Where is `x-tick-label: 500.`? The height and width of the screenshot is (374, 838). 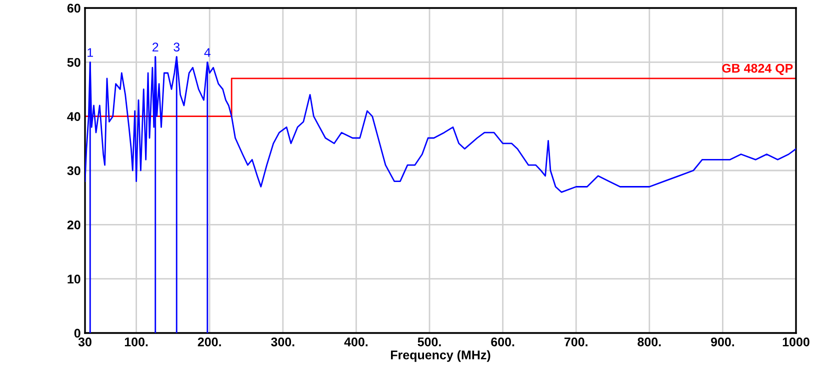
x-tick-label: 500. is located at coordinates (429, 341).